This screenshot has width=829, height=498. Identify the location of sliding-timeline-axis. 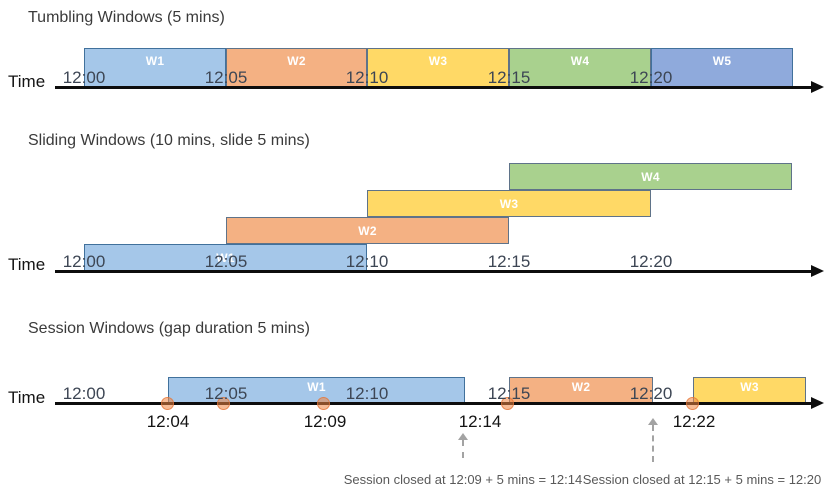
(433, 271).